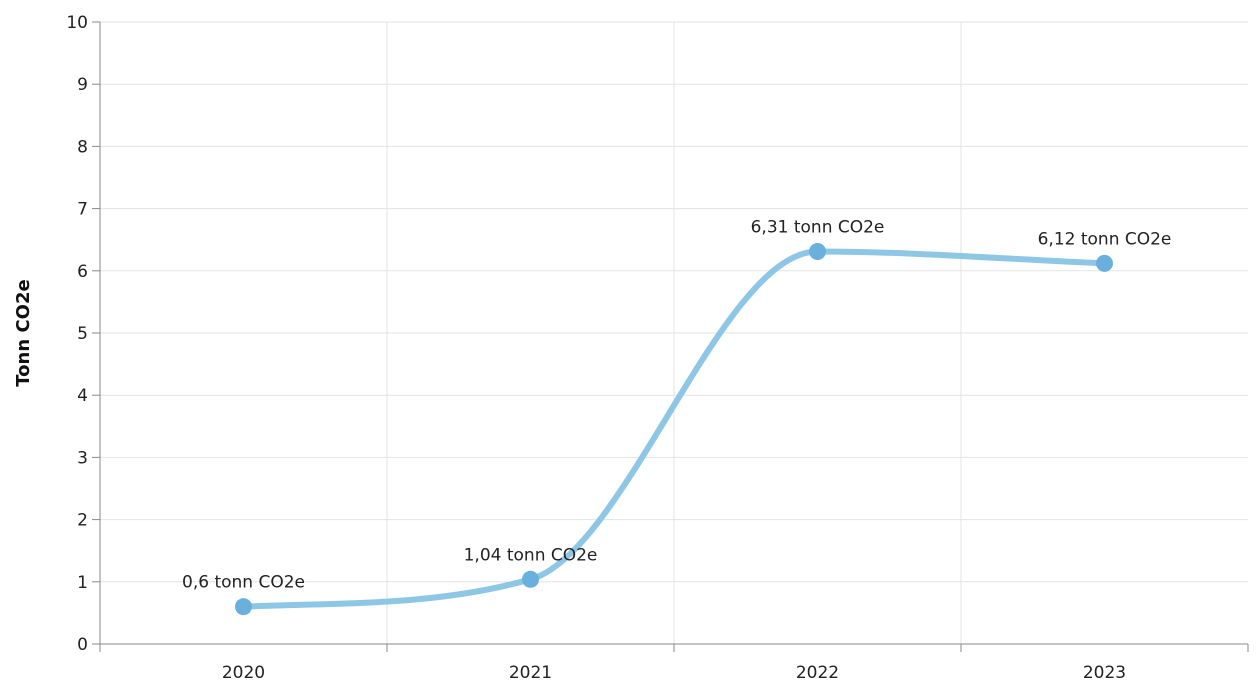  What do you see at coordinates (82, 458) in the screenshot?
I see `y-tick-label: 3` at bounding box center [82, 458].